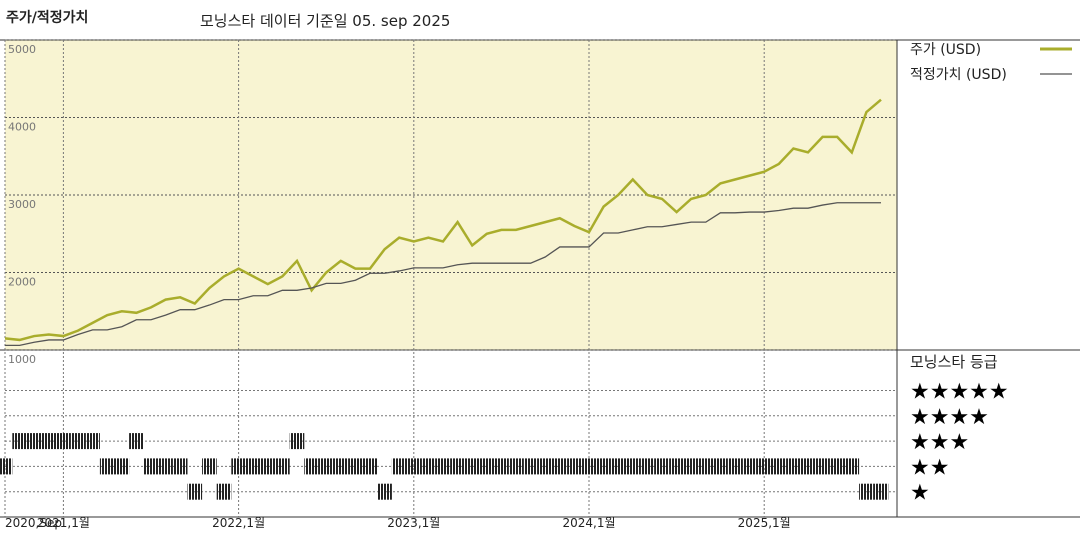 The height and width of the screenshot is (540, 1080). I want to click on y-tick-label: 5000, so click(22, 49).